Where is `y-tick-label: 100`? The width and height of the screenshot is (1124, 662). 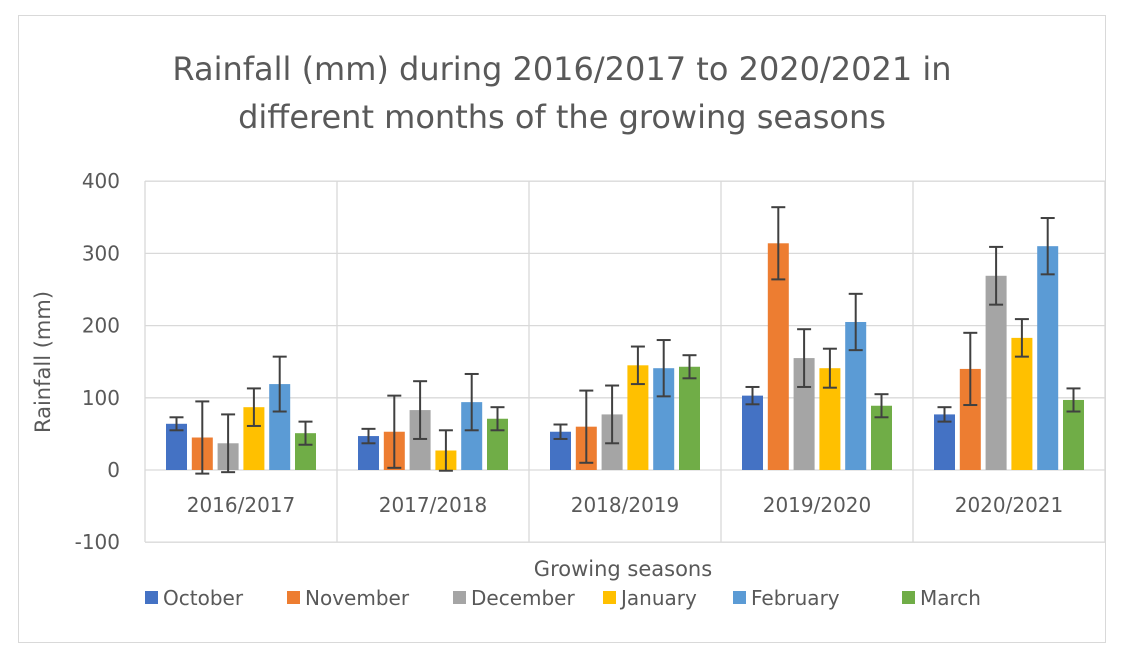 y-tick-label: 100 is located at coordinates (101, 398).